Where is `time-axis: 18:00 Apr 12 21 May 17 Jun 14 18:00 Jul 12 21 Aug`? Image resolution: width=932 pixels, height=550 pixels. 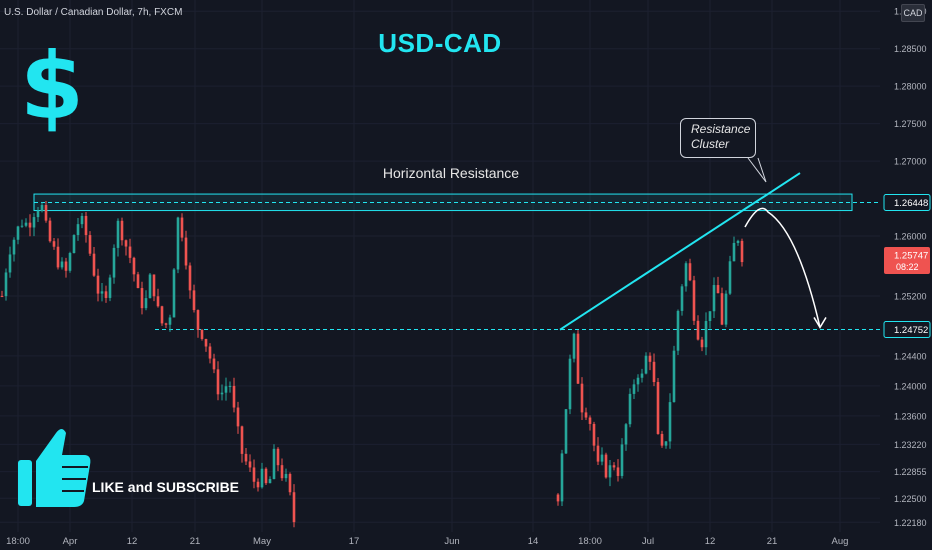 time-axis: 18:00 Apr 12 21 May 17 Jun 14 18:00 Jul 12 21 Aug is located at coordinates (440, 541).